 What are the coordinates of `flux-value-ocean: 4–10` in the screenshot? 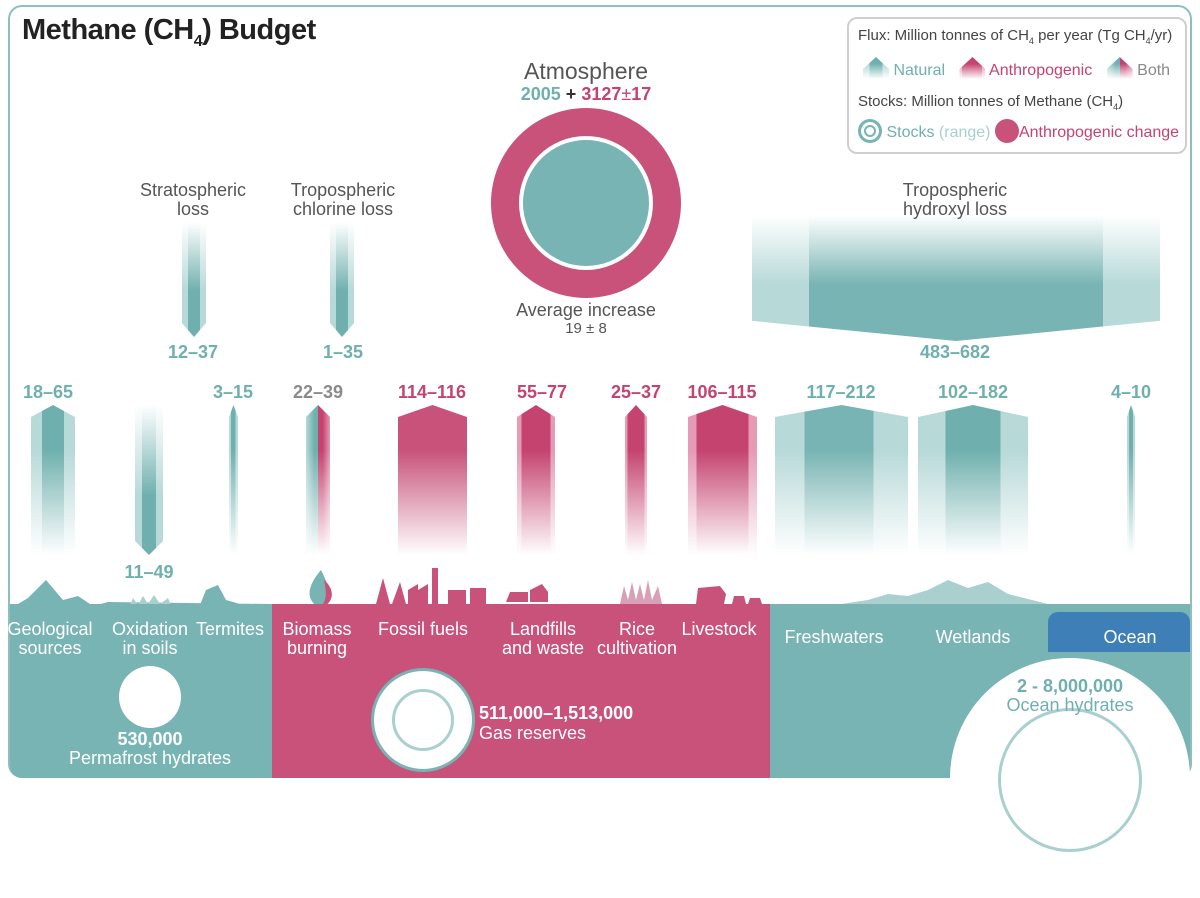 It's located at (1131, 392).